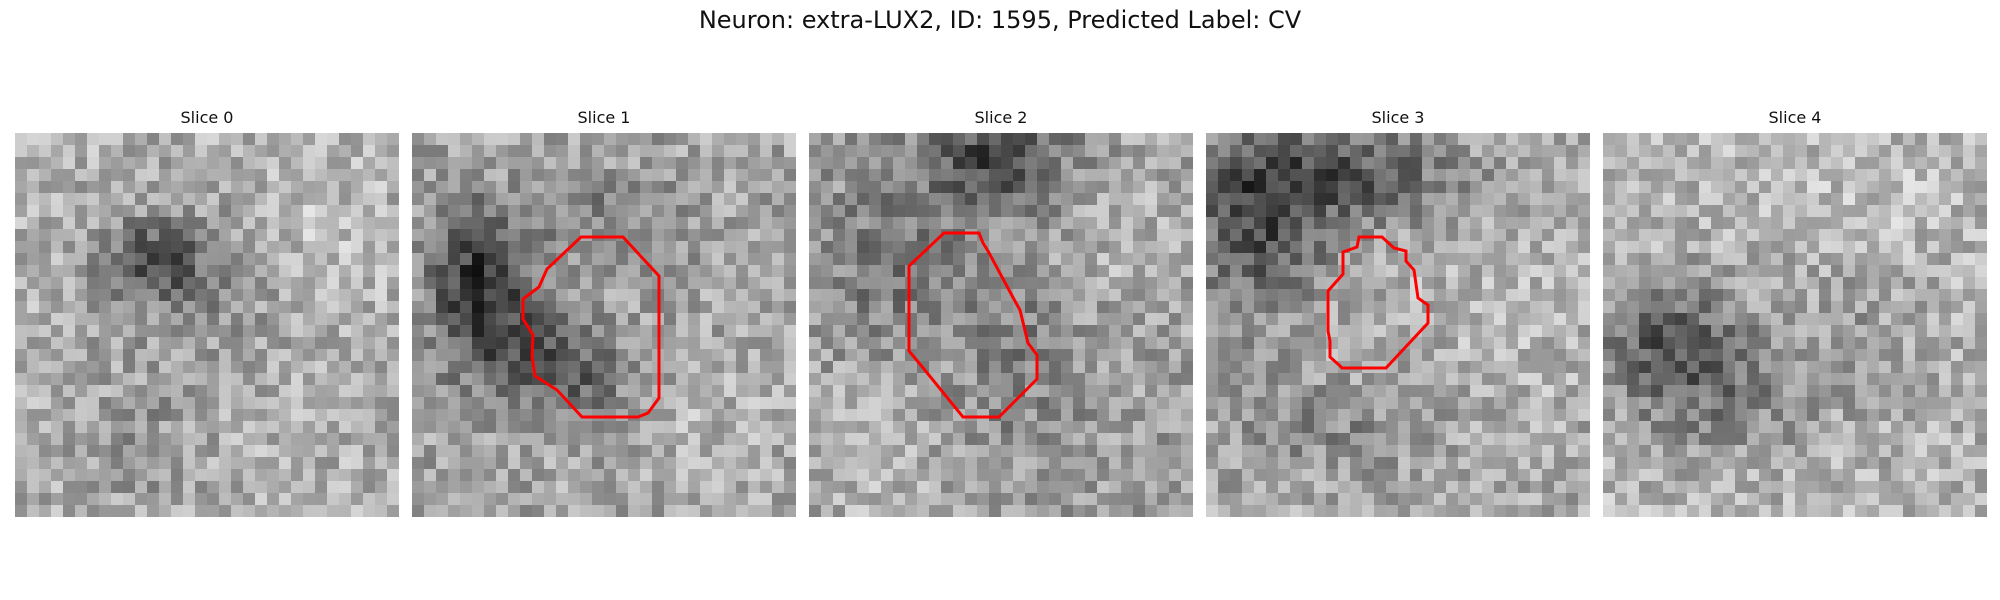  What do you see at coordinates (604, 117) in the screenshot?
I see `slice-title-1: Slice 1` at bounding box center [604, 117].